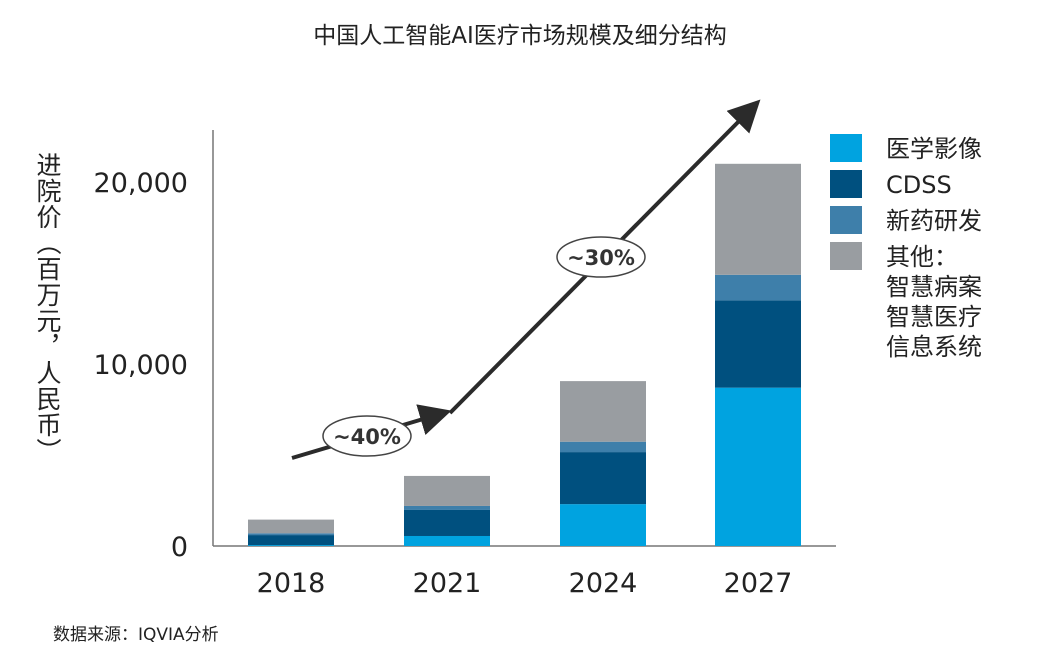 Image resolution: width=1040 pixels, height=660 pixels. Describe the element at coordinates (934, 221) in the screenshot. I see `legend-label: 新药研发` at that location.